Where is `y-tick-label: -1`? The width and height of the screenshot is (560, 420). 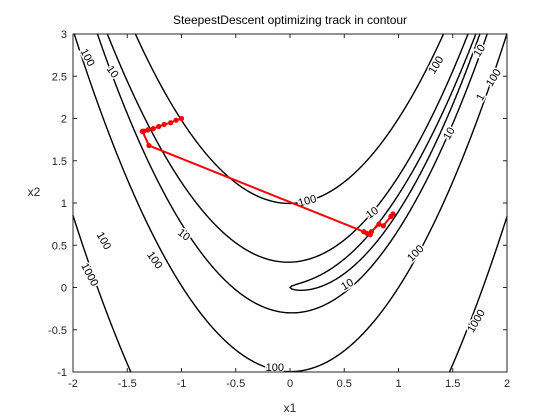 y-tick-label: -1 is located at coordinates (62, 373).